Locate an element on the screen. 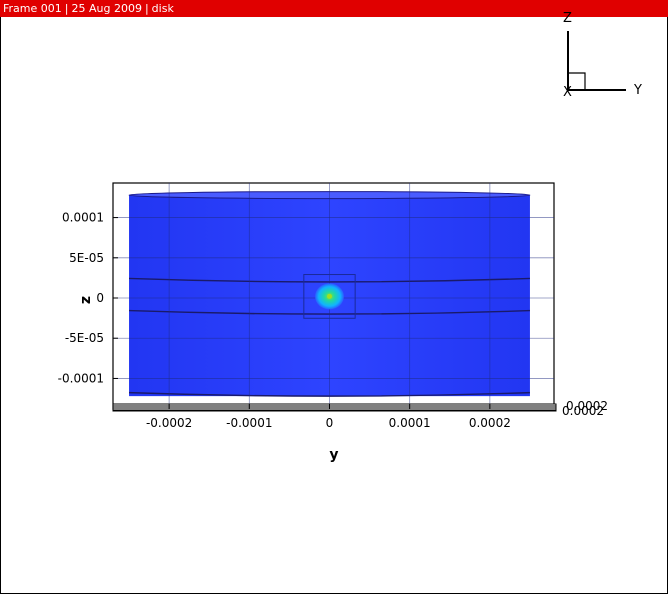  x-tick-label: -0.0002 is located at coordinates (169, 423).